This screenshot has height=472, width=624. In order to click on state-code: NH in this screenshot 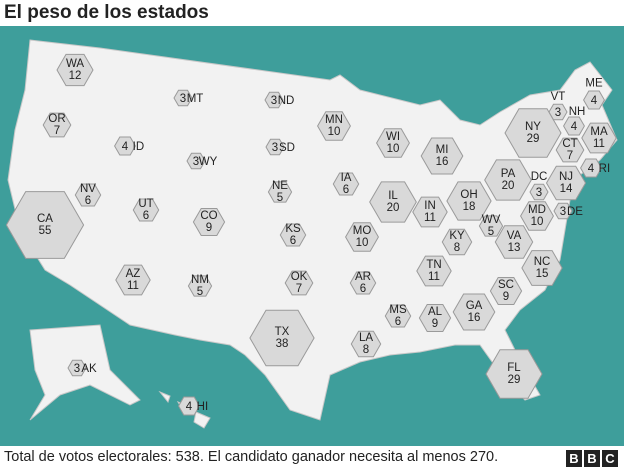, I will do `click(577, 112)`.